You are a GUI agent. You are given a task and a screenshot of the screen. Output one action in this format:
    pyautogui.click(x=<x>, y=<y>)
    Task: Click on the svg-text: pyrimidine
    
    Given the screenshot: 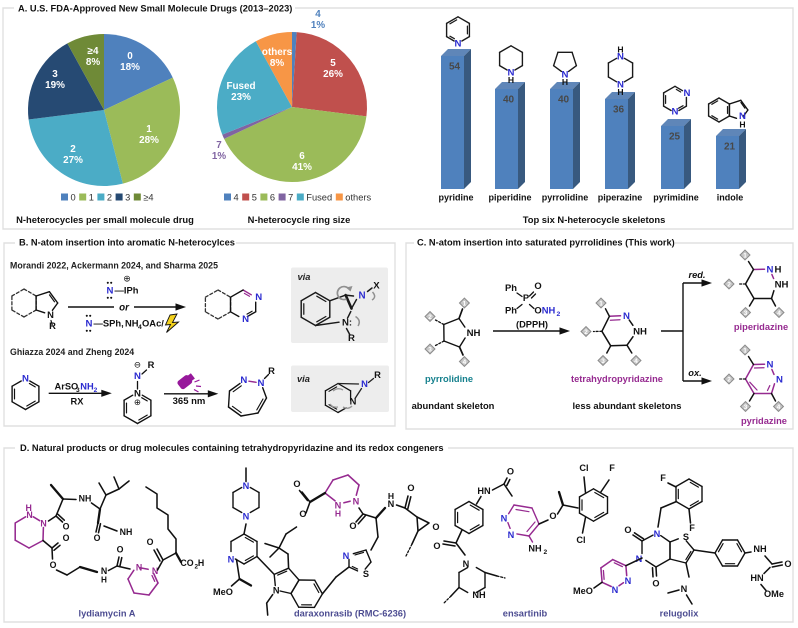 What is the action you would take?
    pyautogui.click(x=676, y=198)
    